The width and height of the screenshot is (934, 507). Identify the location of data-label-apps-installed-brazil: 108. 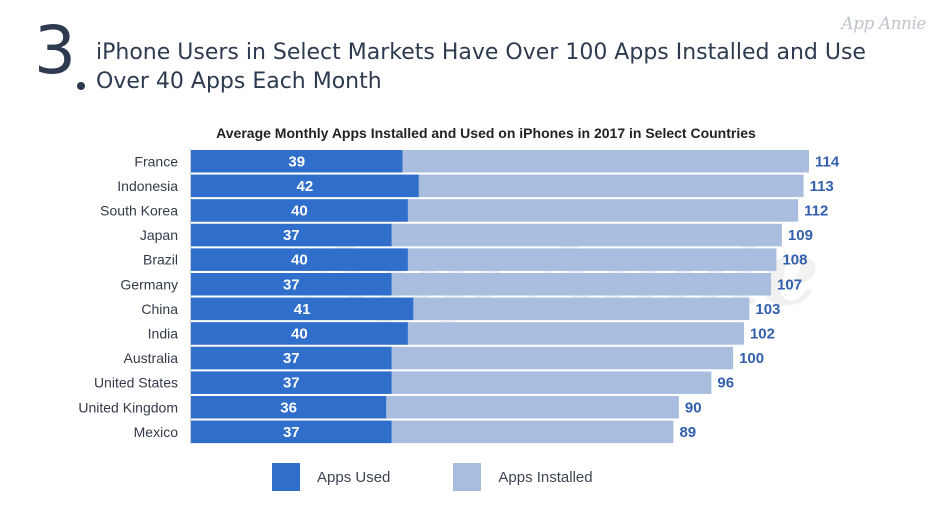
(794, 260).